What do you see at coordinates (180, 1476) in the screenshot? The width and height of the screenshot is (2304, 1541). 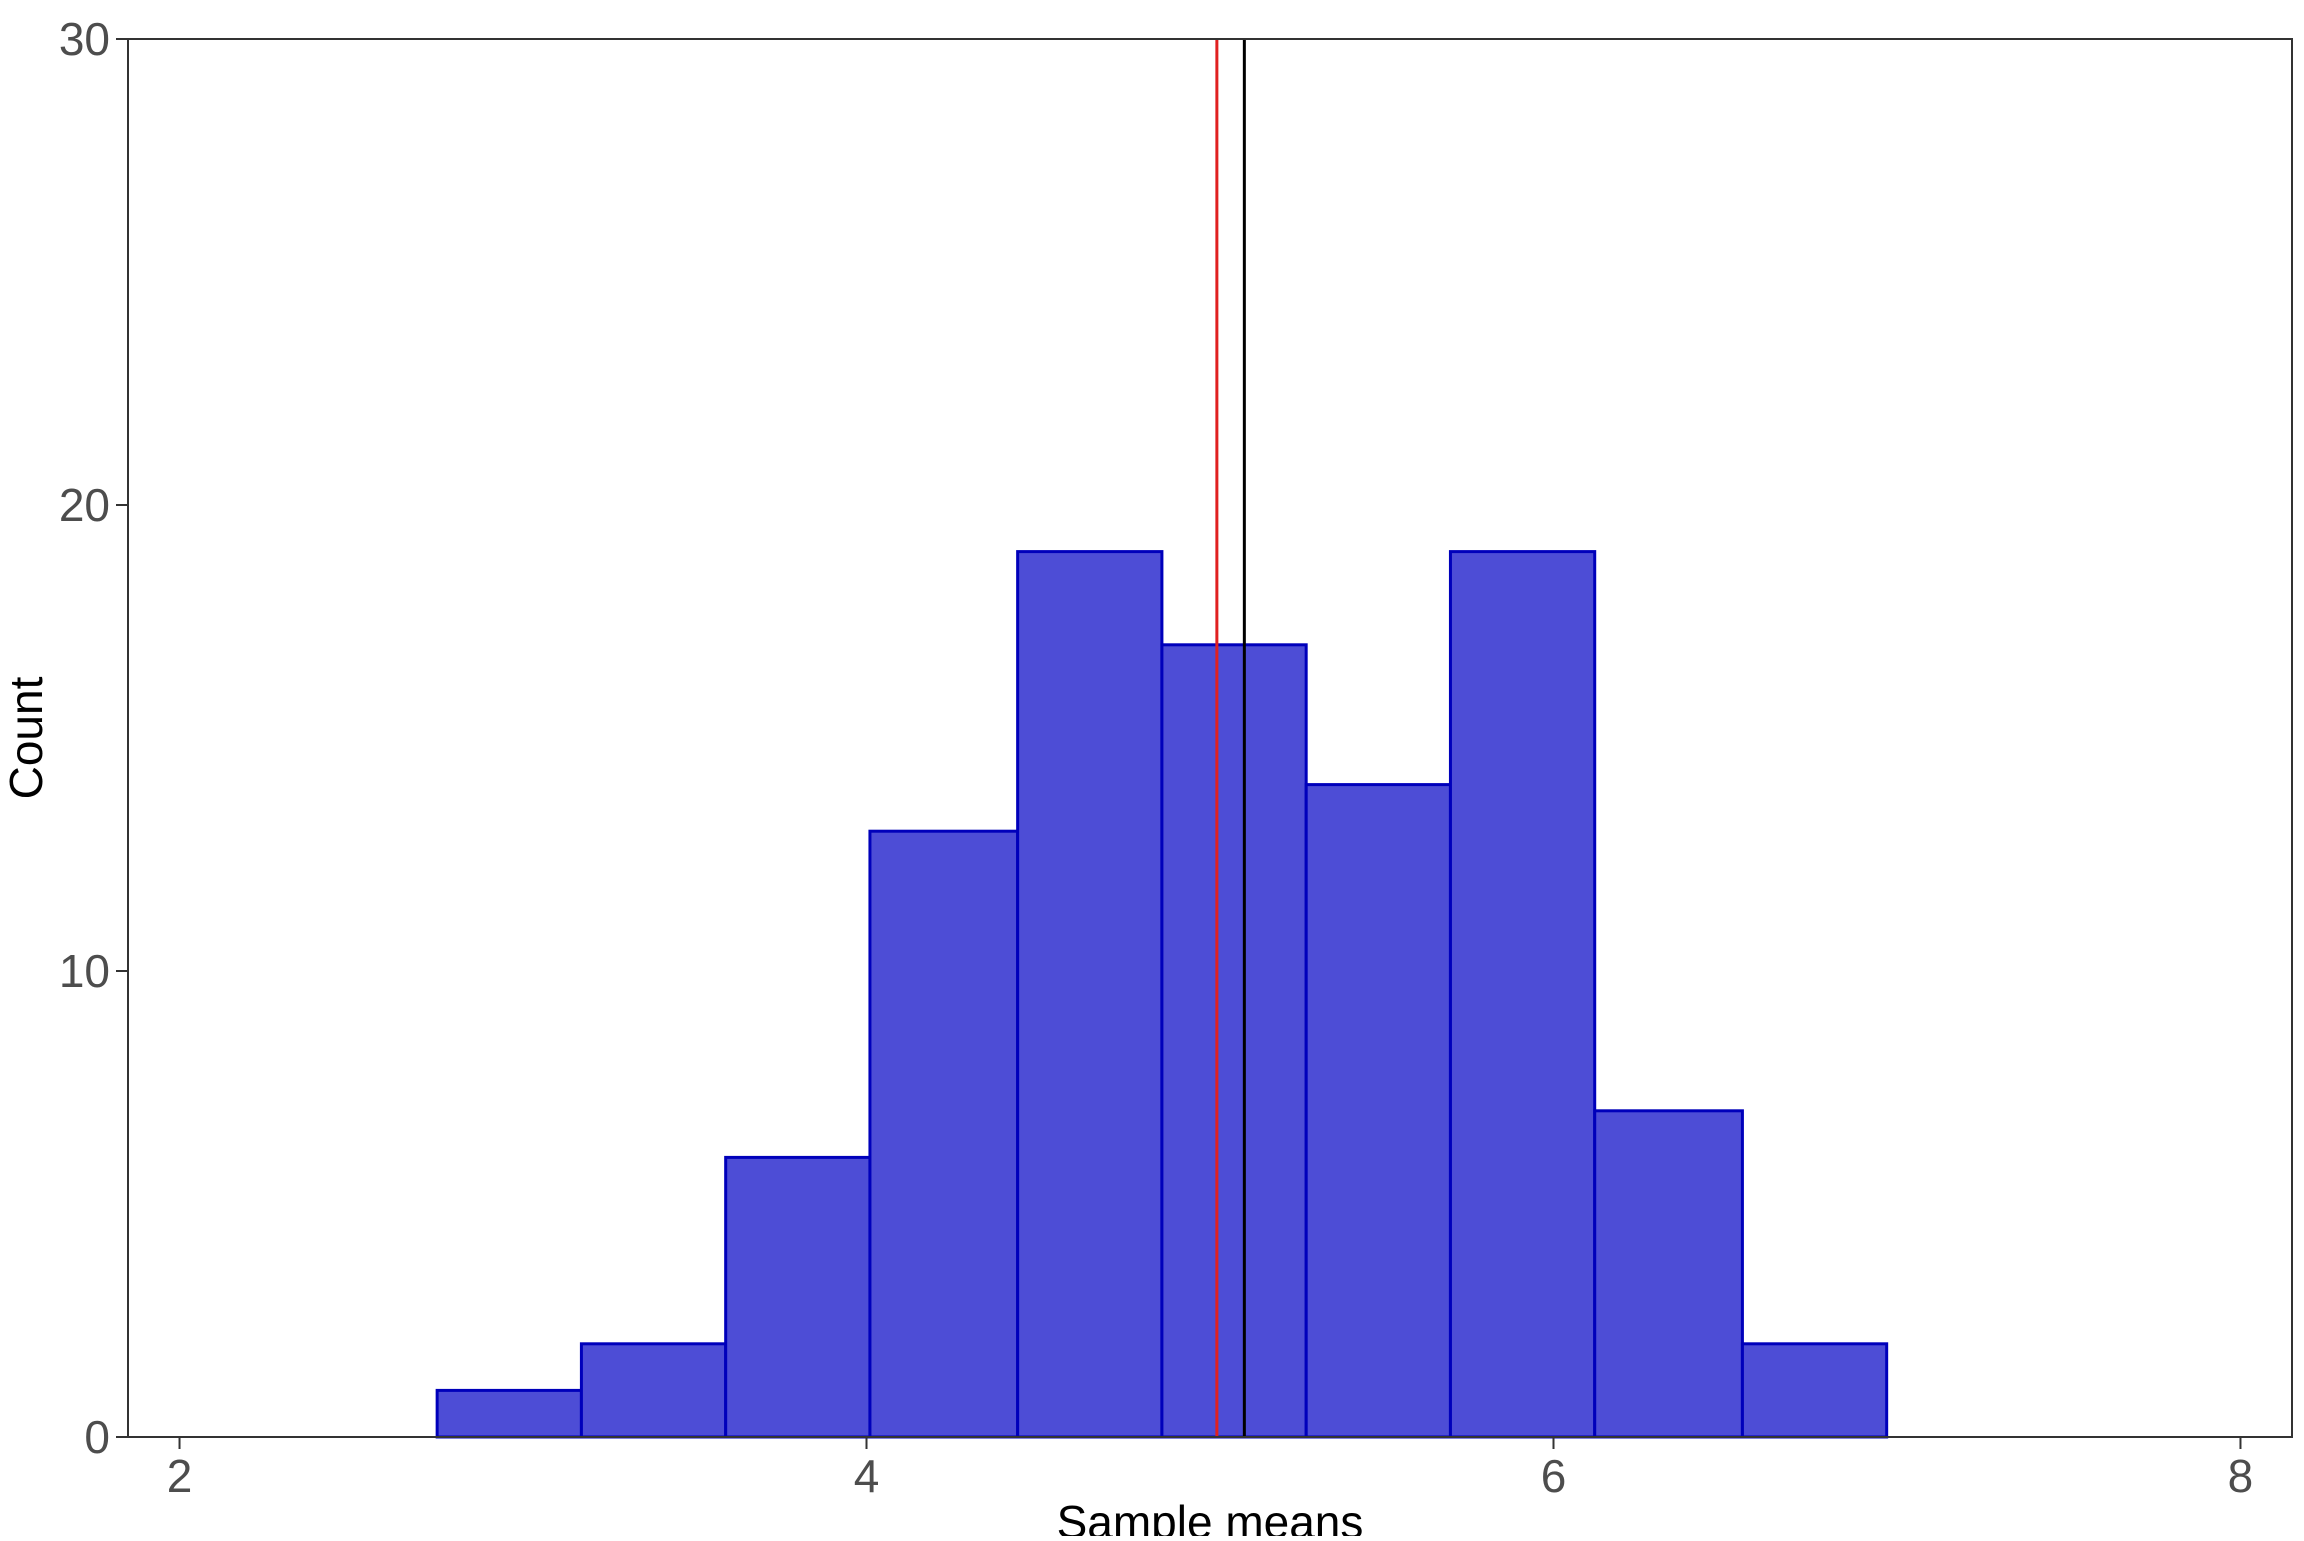 I see `x-tick-label-2: 2` at bounding box center [180, 1476].